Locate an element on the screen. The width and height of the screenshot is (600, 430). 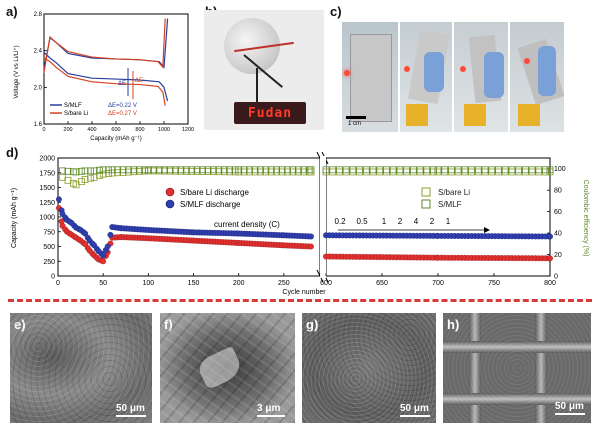
d-x-tick-label: 800 is located at coordinates (550, 283).